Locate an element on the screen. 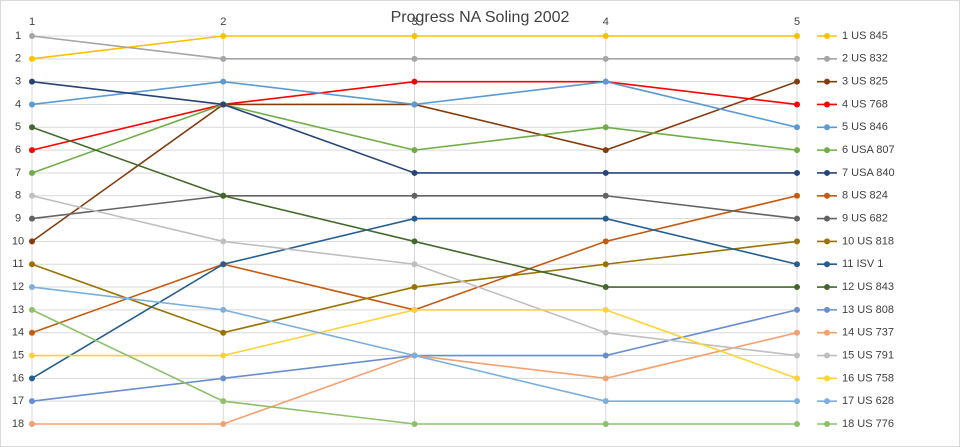 This screenshot has width=960, height=447. x-tick-label: 3 is located at coordinates (414, 22).